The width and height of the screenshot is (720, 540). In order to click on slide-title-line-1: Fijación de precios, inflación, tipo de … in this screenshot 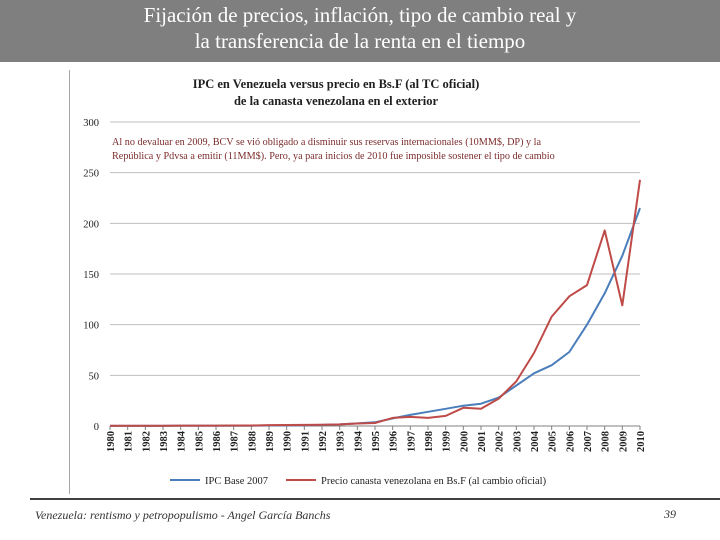, I will do `click(360, 15)`.